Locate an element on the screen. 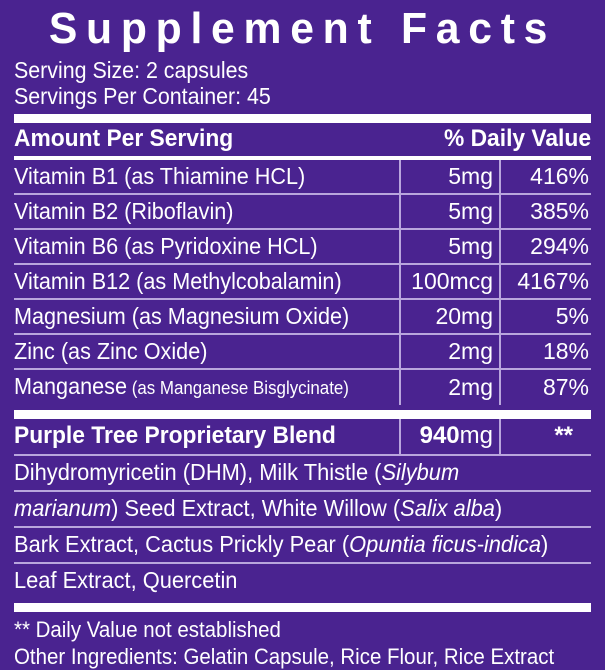 This screenshot has width=605, height=670. table-header-group: Amount Per Serving % Daily Value is located at coordinates (302, 139).